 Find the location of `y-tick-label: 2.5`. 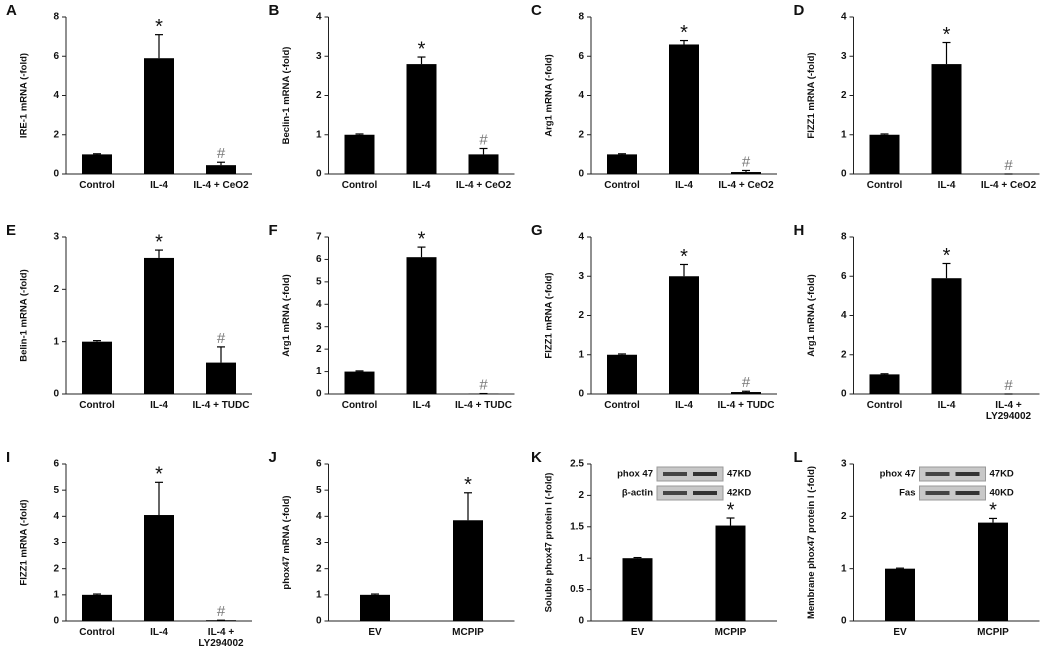

y-tick-label: 2.5 is located at coordinates (577, 464).